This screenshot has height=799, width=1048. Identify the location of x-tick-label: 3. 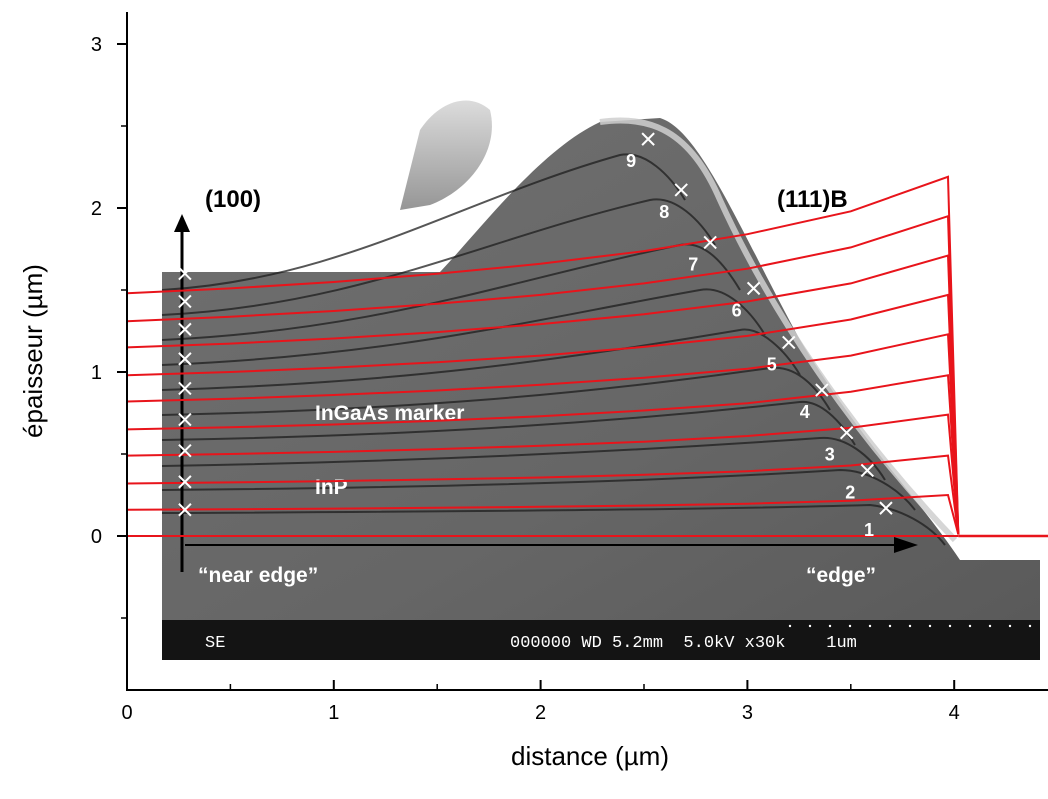
(747, 713).